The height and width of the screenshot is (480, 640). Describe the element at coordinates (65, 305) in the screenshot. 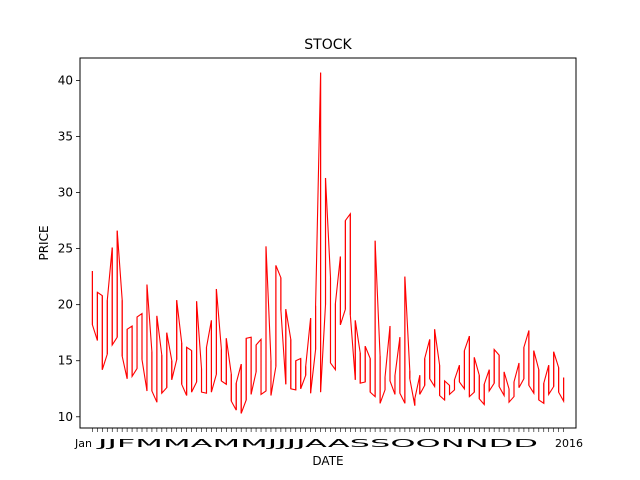

I see `y-tick-label: 20` at that location.